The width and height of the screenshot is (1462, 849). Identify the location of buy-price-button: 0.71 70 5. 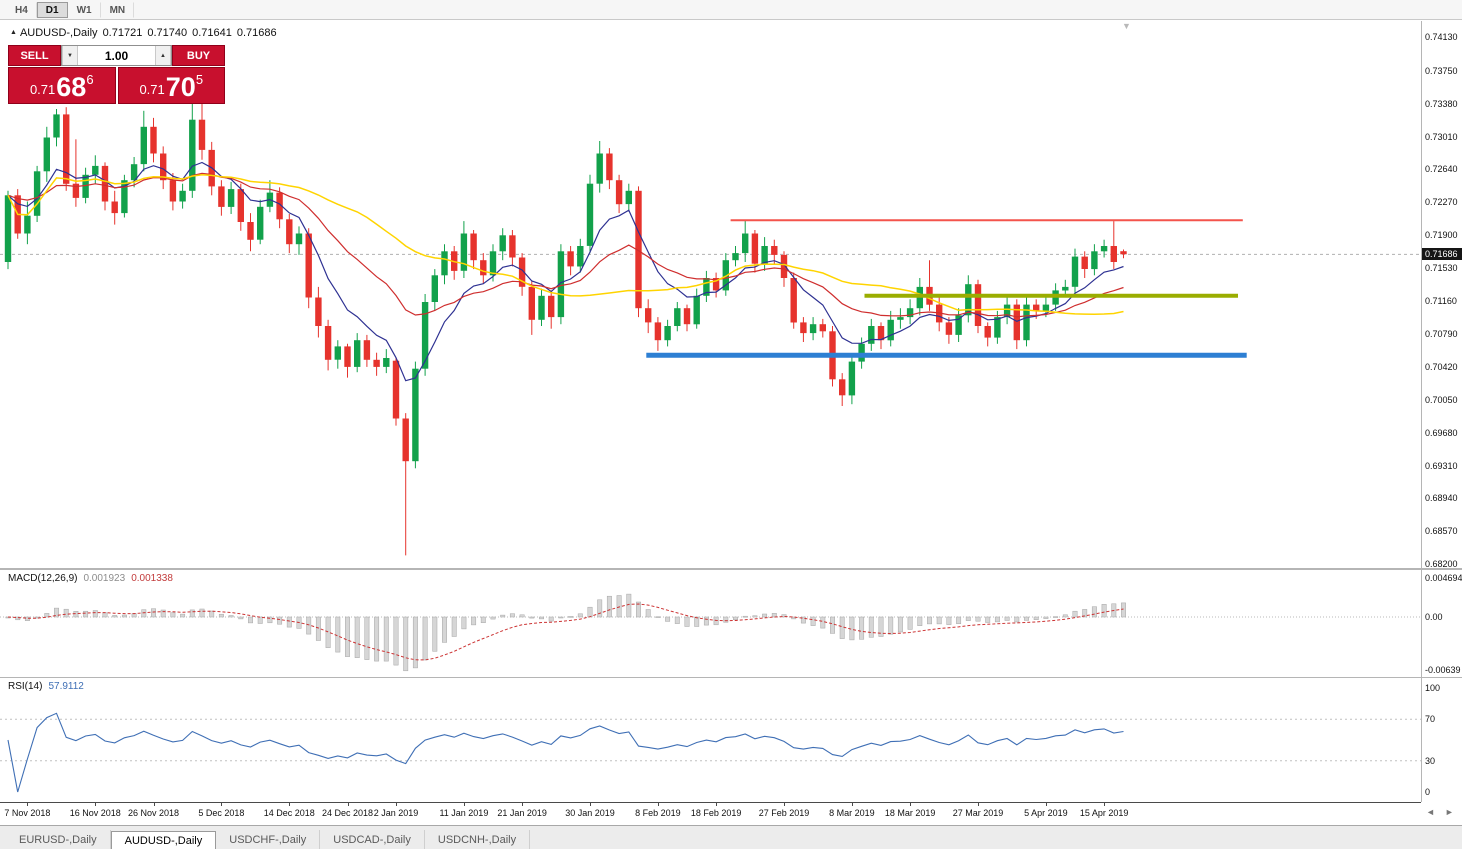
(171, 85).